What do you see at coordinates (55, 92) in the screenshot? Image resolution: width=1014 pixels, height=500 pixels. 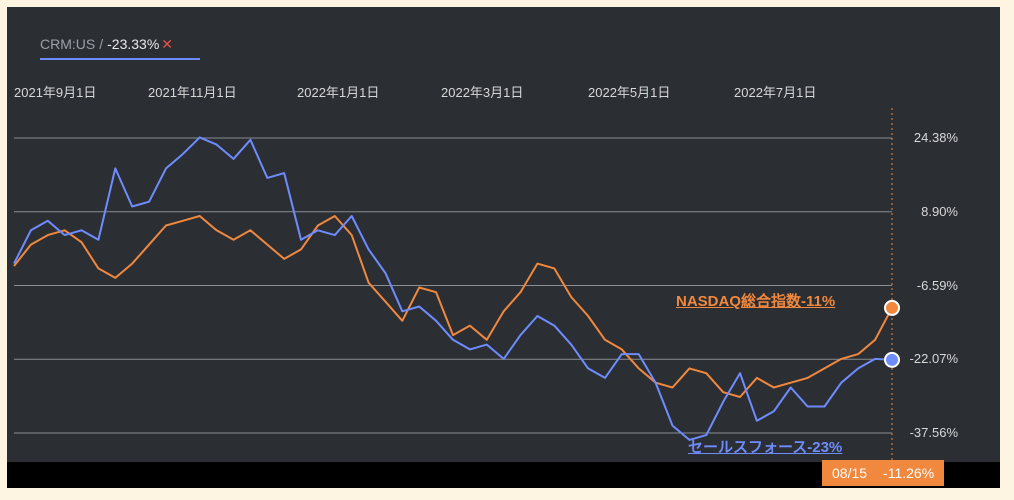 I see `x-tick-label: 2021年9月1日` at bounding box center [55, 92].